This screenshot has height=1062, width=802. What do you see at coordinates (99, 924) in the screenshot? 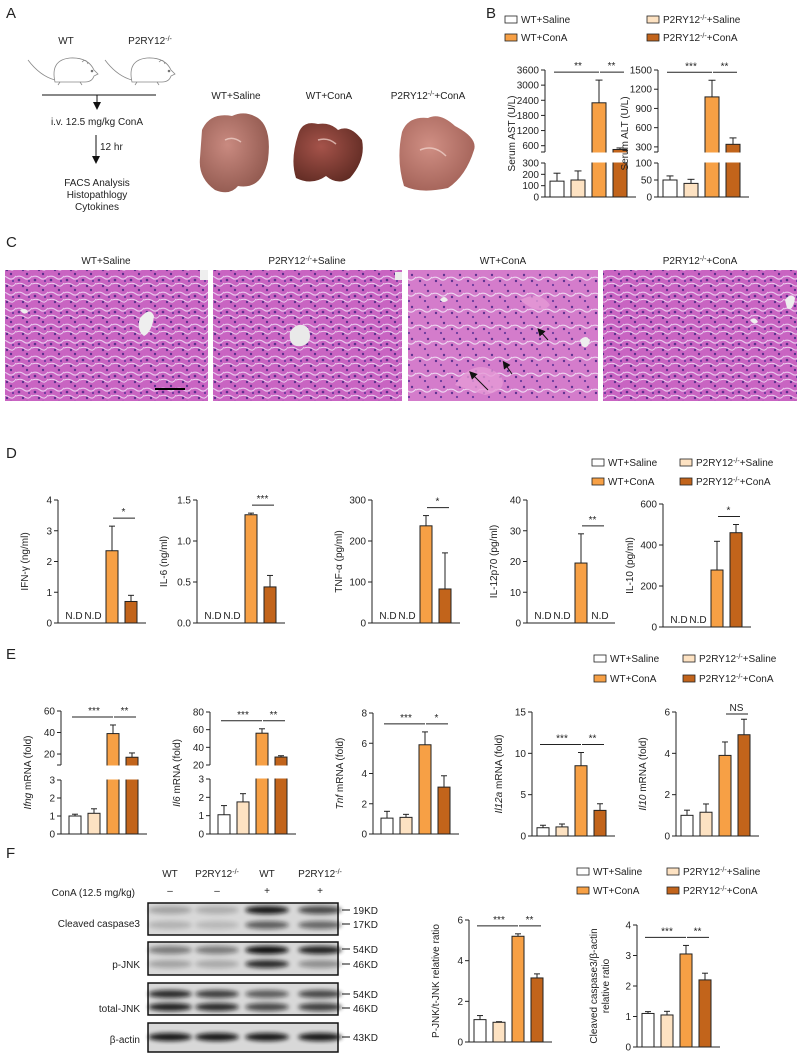
I see `blot-row-label: Cleaved caspase3` at bounding box center [99, 924].